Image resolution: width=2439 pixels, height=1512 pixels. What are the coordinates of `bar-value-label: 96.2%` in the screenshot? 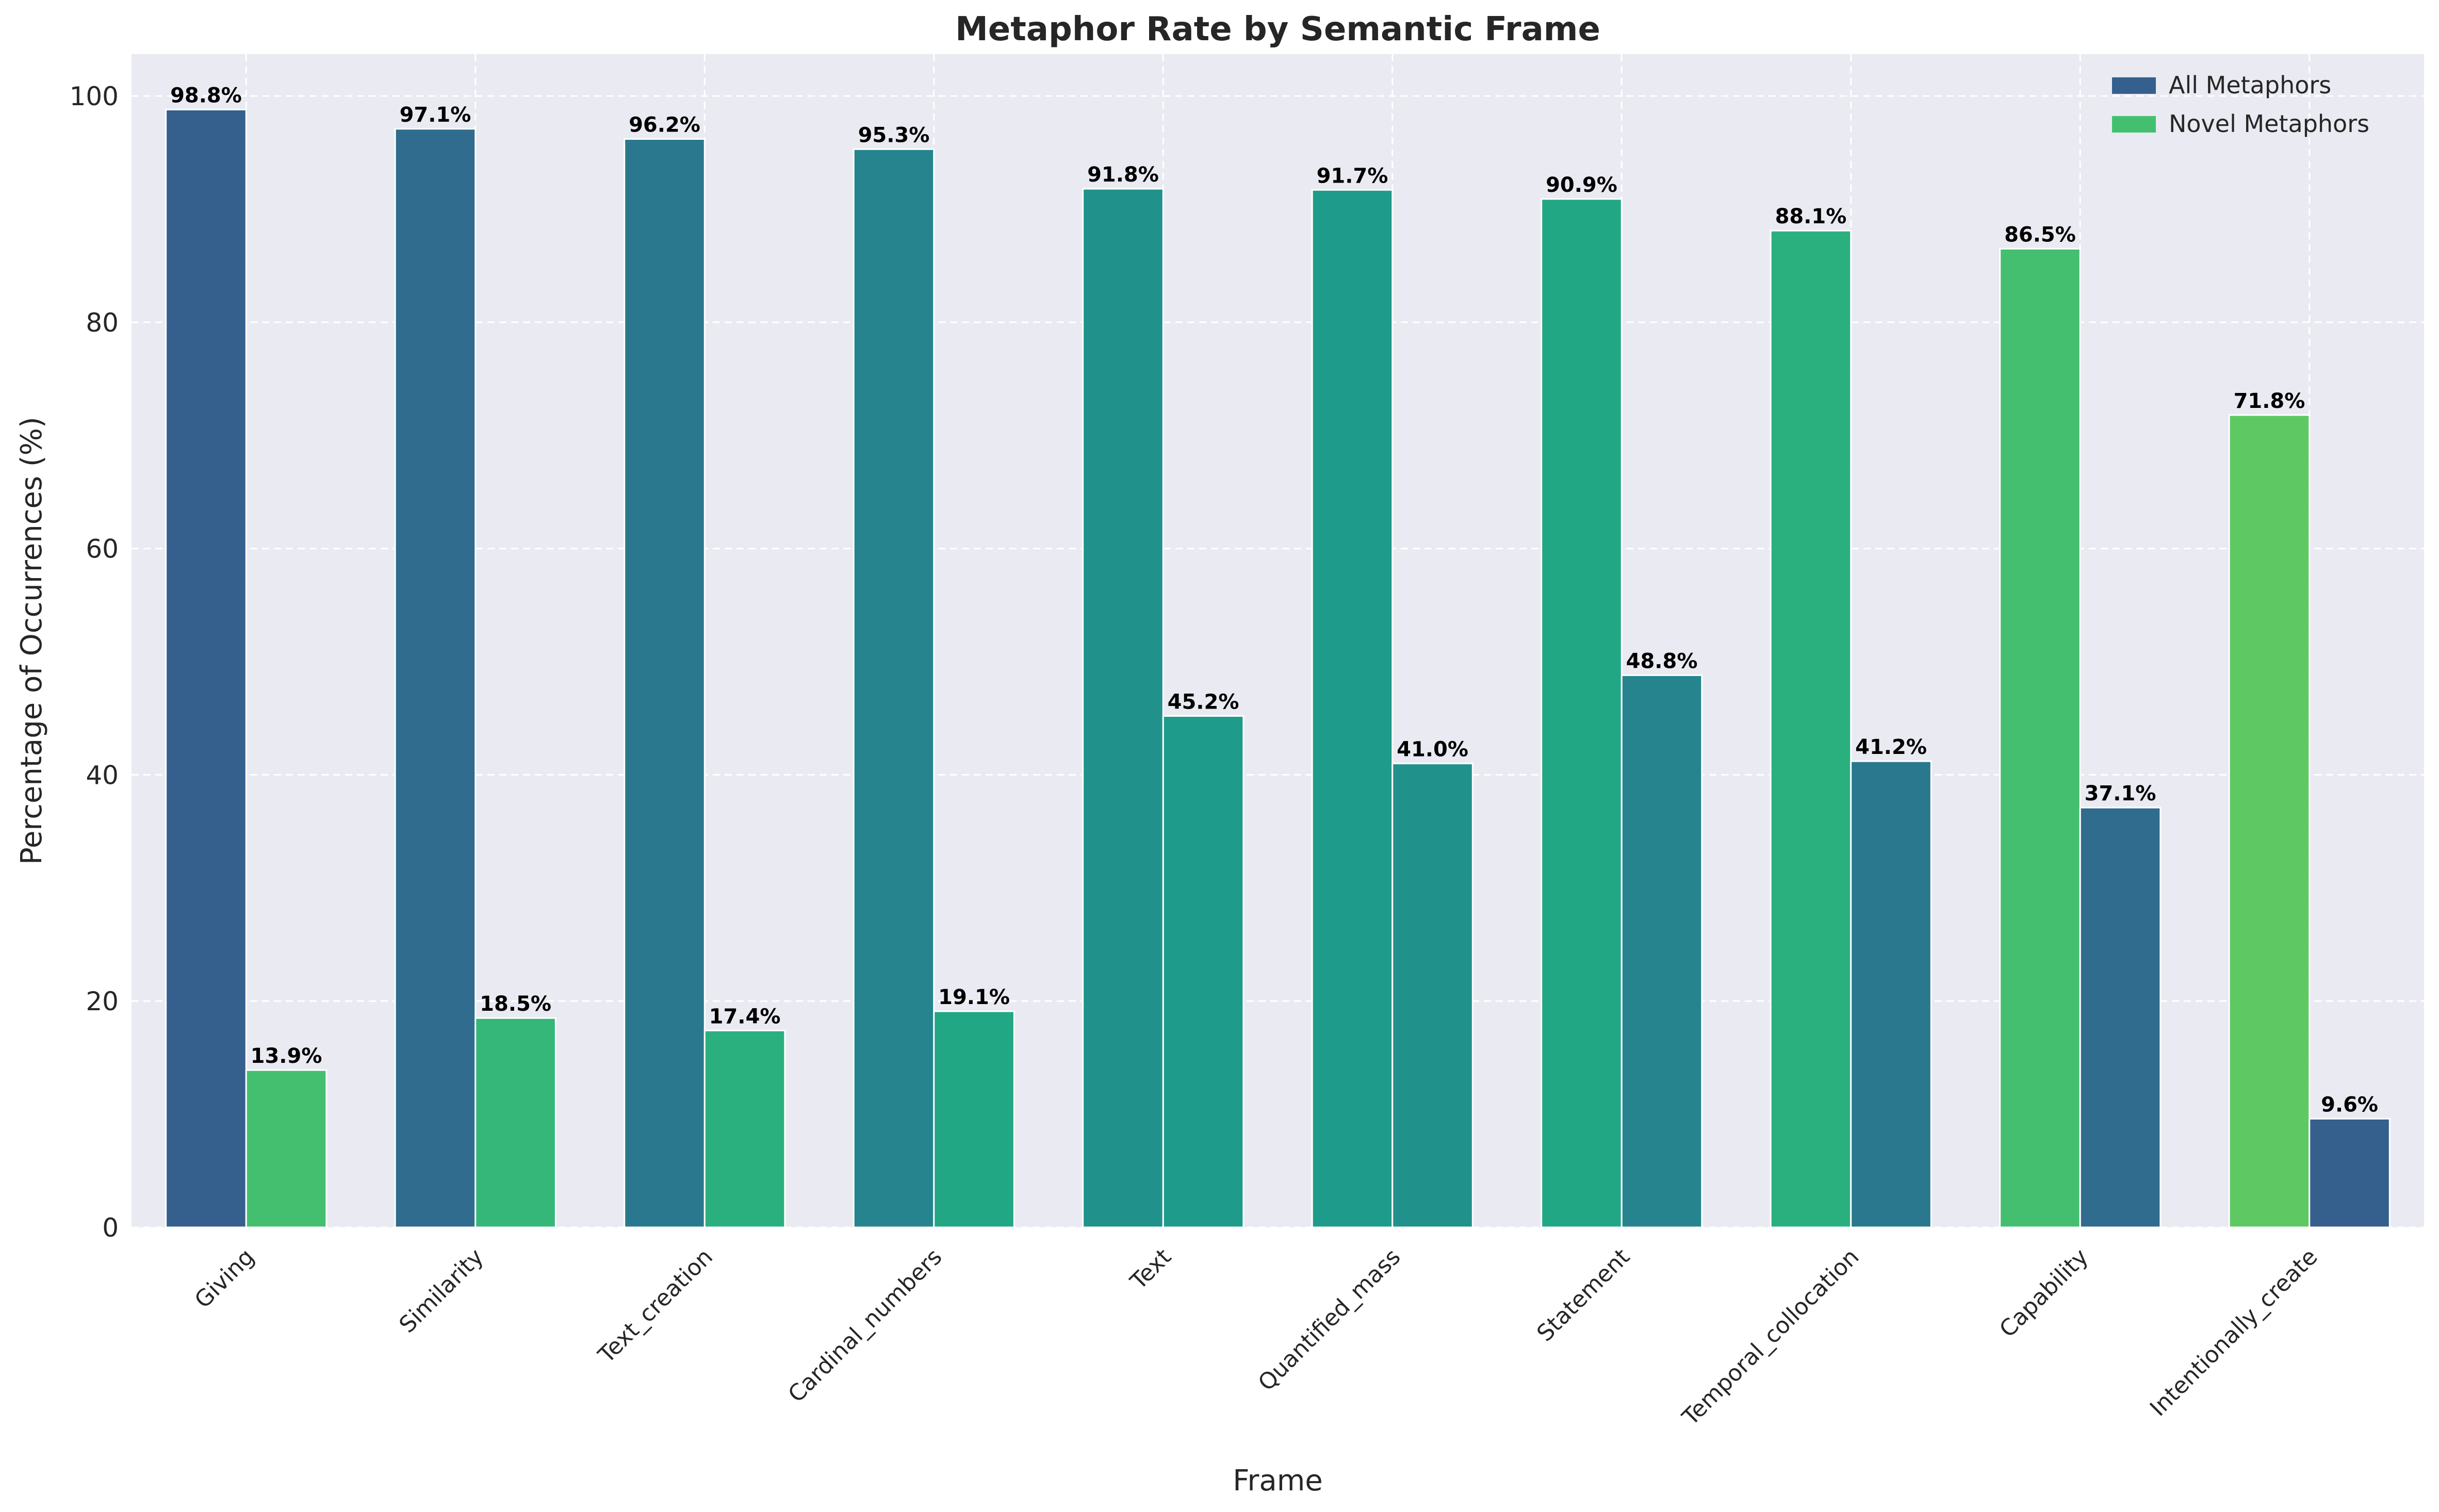 It's located at (664, 125).